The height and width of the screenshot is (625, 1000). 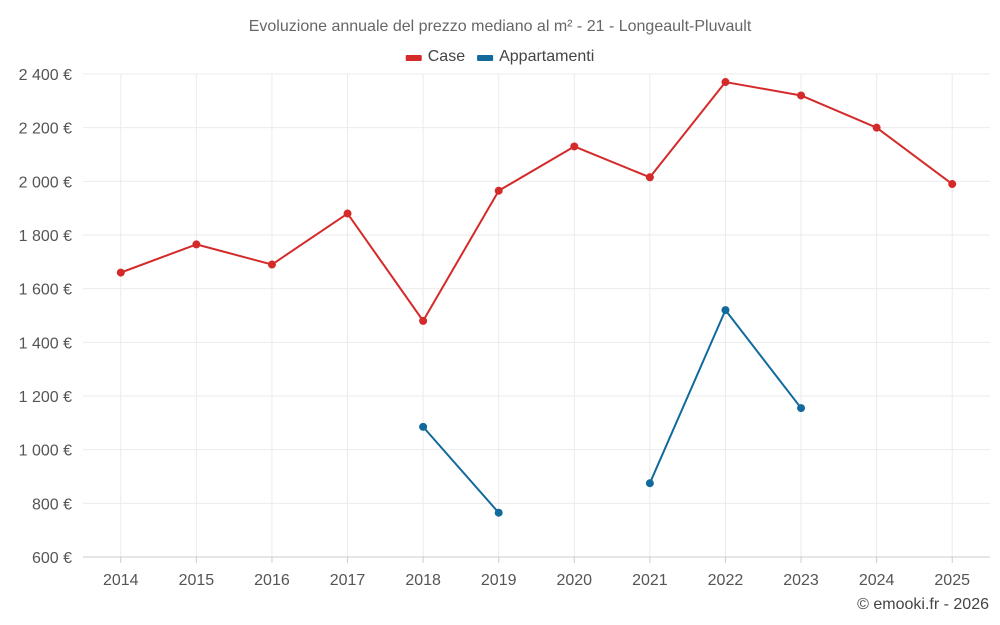 I want to click on y-tick-label: 2 000 €, so click(x=45, y=182).